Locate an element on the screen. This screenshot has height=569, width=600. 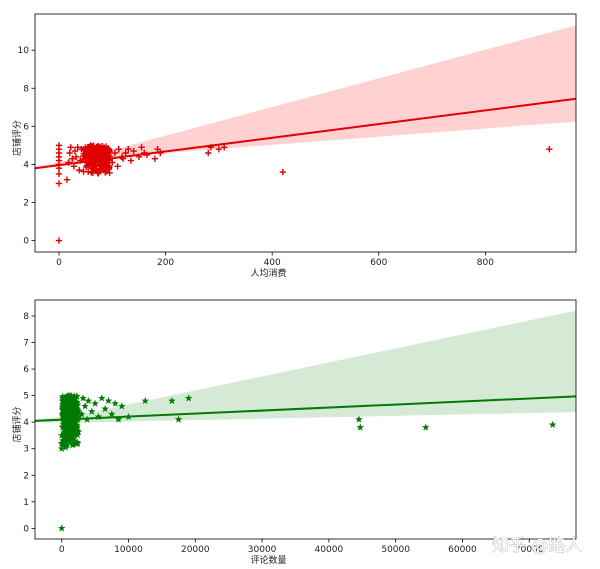
x-axis-label: 人均消费 is located at coordinates (268, 273).